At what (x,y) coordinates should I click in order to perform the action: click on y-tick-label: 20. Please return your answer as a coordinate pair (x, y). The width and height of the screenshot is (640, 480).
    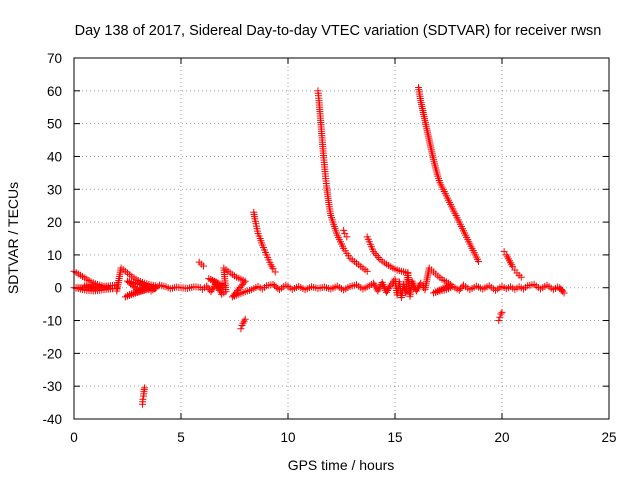
    Looking at the image, I should click on (54, 222).